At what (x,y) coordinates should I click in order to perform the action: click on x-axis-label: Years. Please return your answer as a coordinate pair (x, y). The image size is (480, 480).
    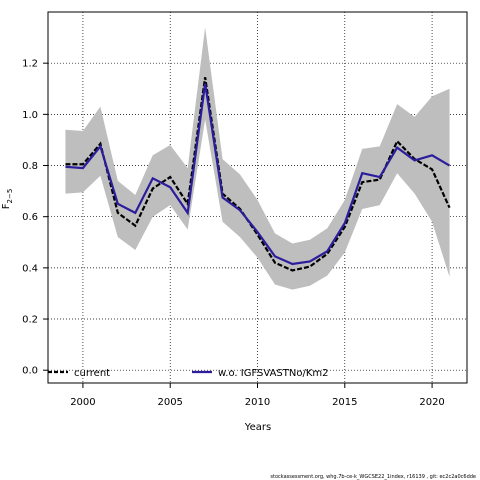
    Looking at the image, I should click on (257, 427).